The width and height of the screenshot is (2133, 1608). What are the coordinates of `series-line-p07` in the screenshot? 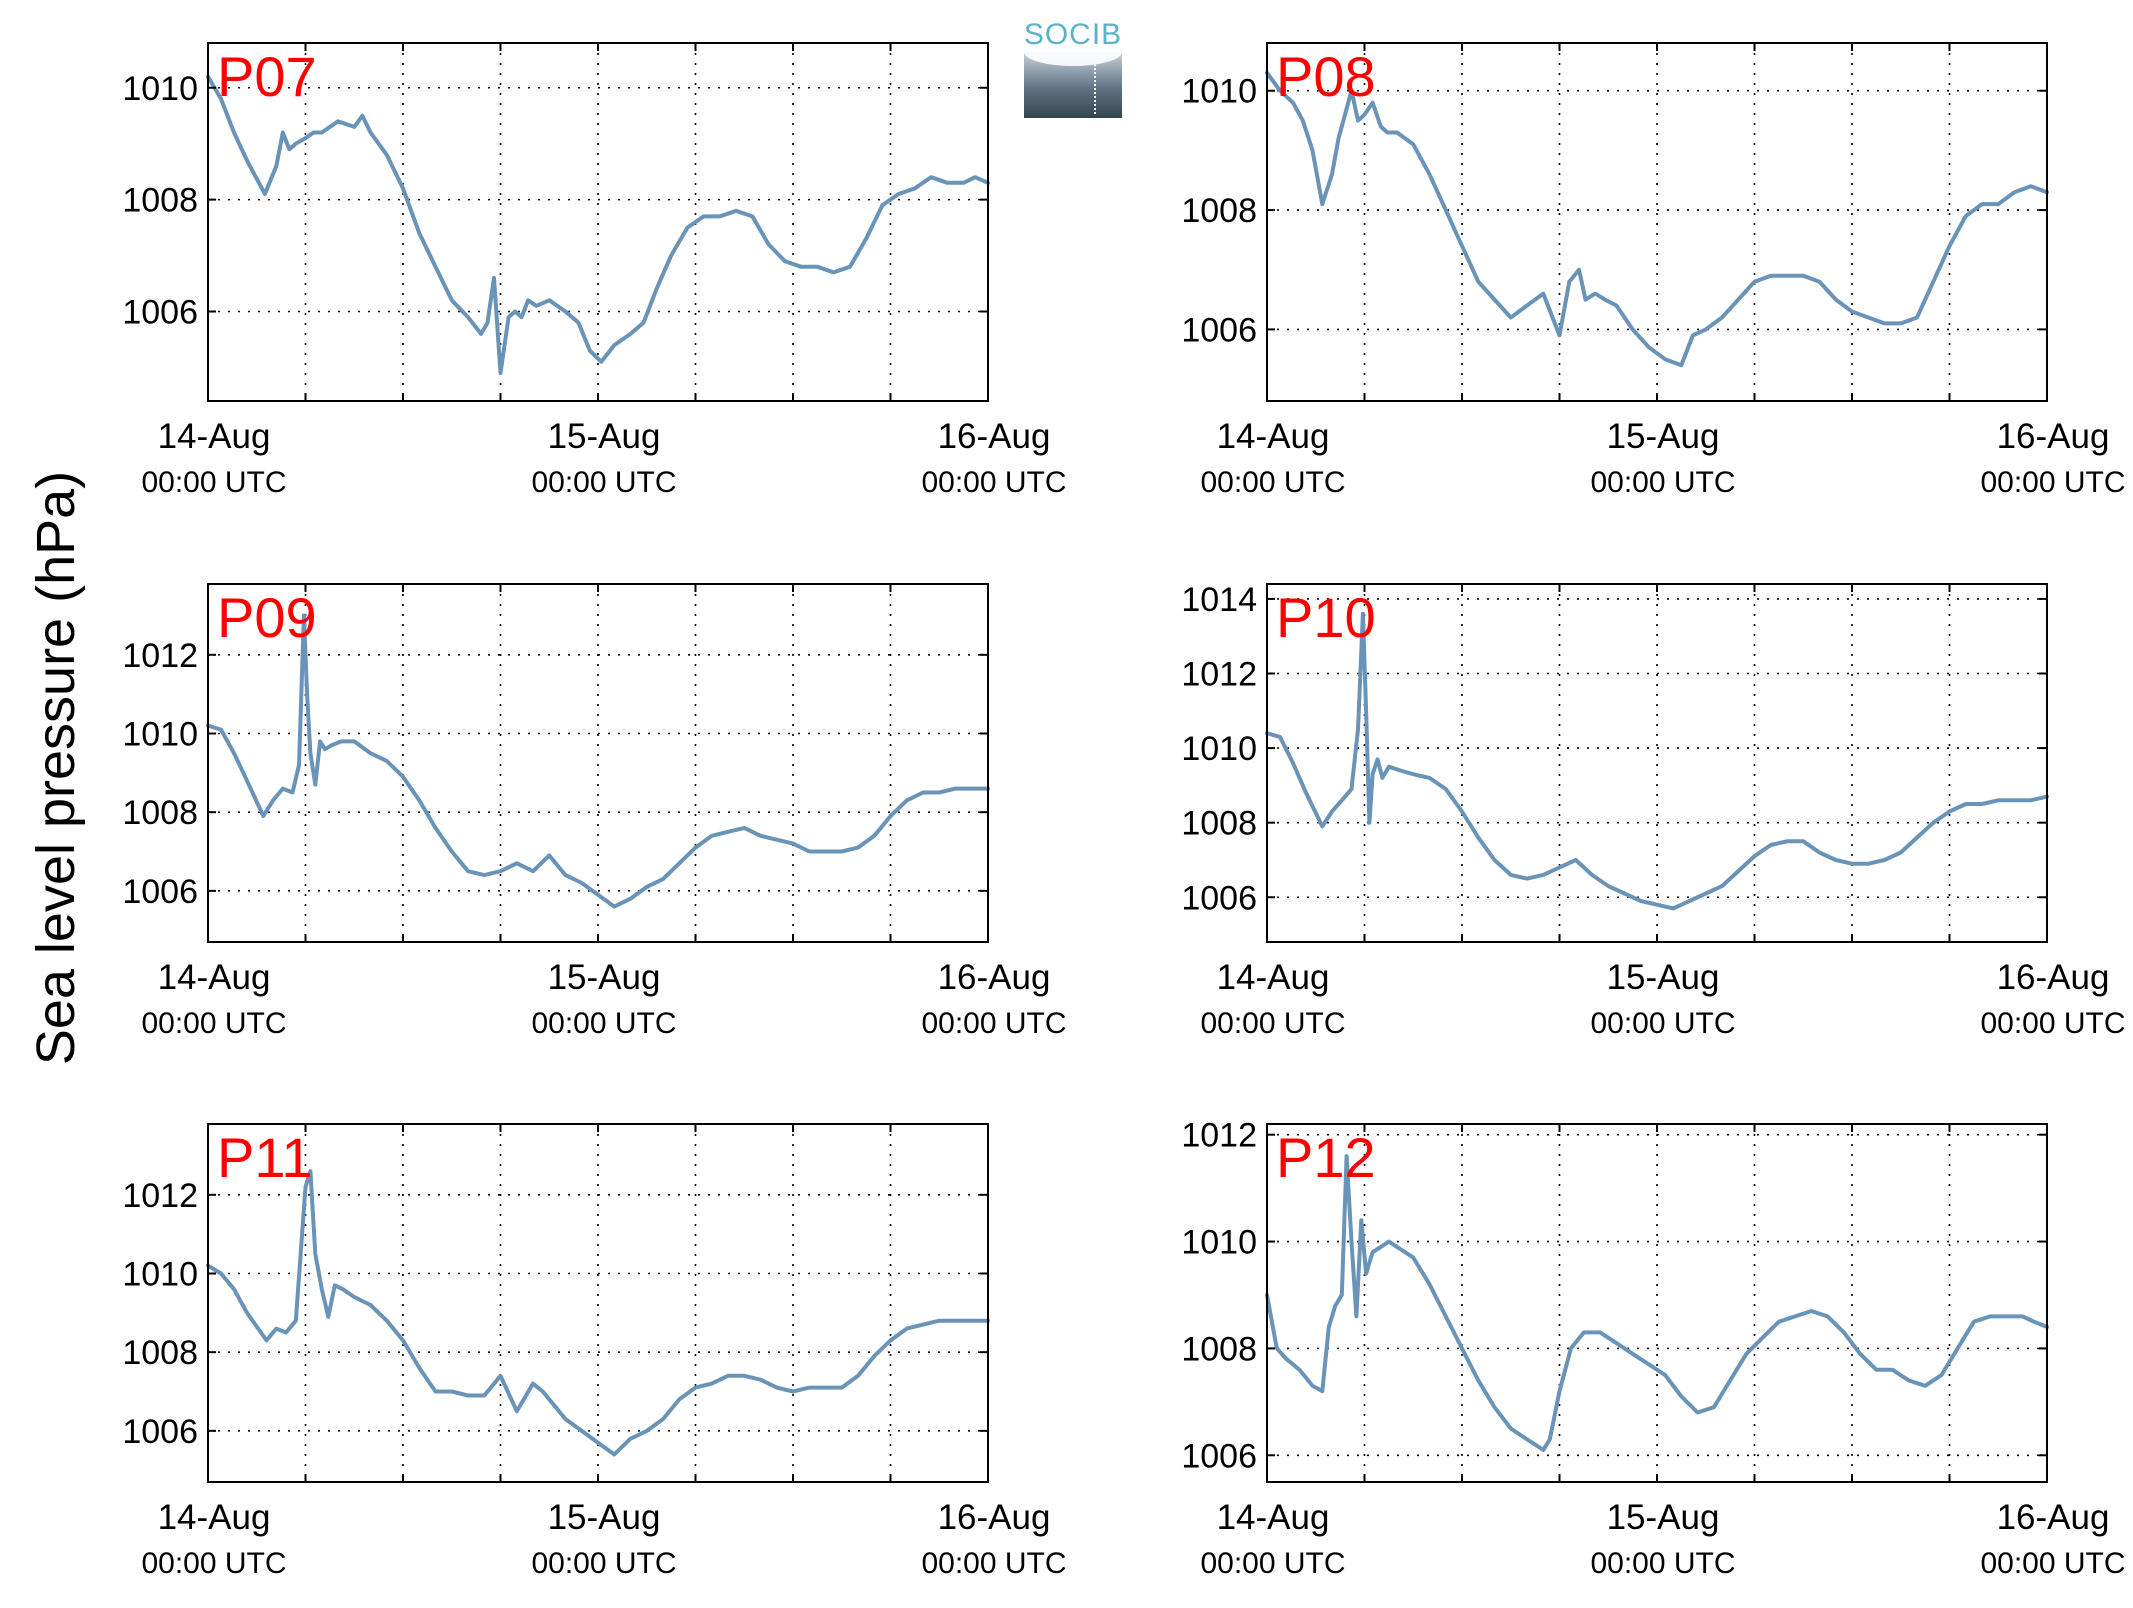 It's located at (598, 224).